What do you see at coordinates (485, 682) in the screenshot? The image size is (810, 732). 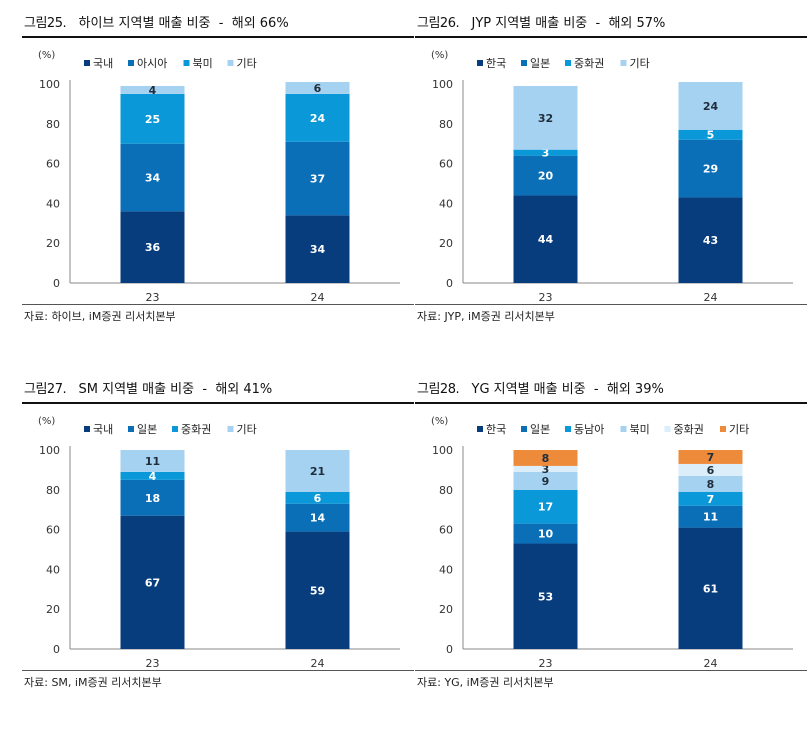 I see `source-note: 자료: YG, iM증권 리서치본부` at bounding box center [485, 682].